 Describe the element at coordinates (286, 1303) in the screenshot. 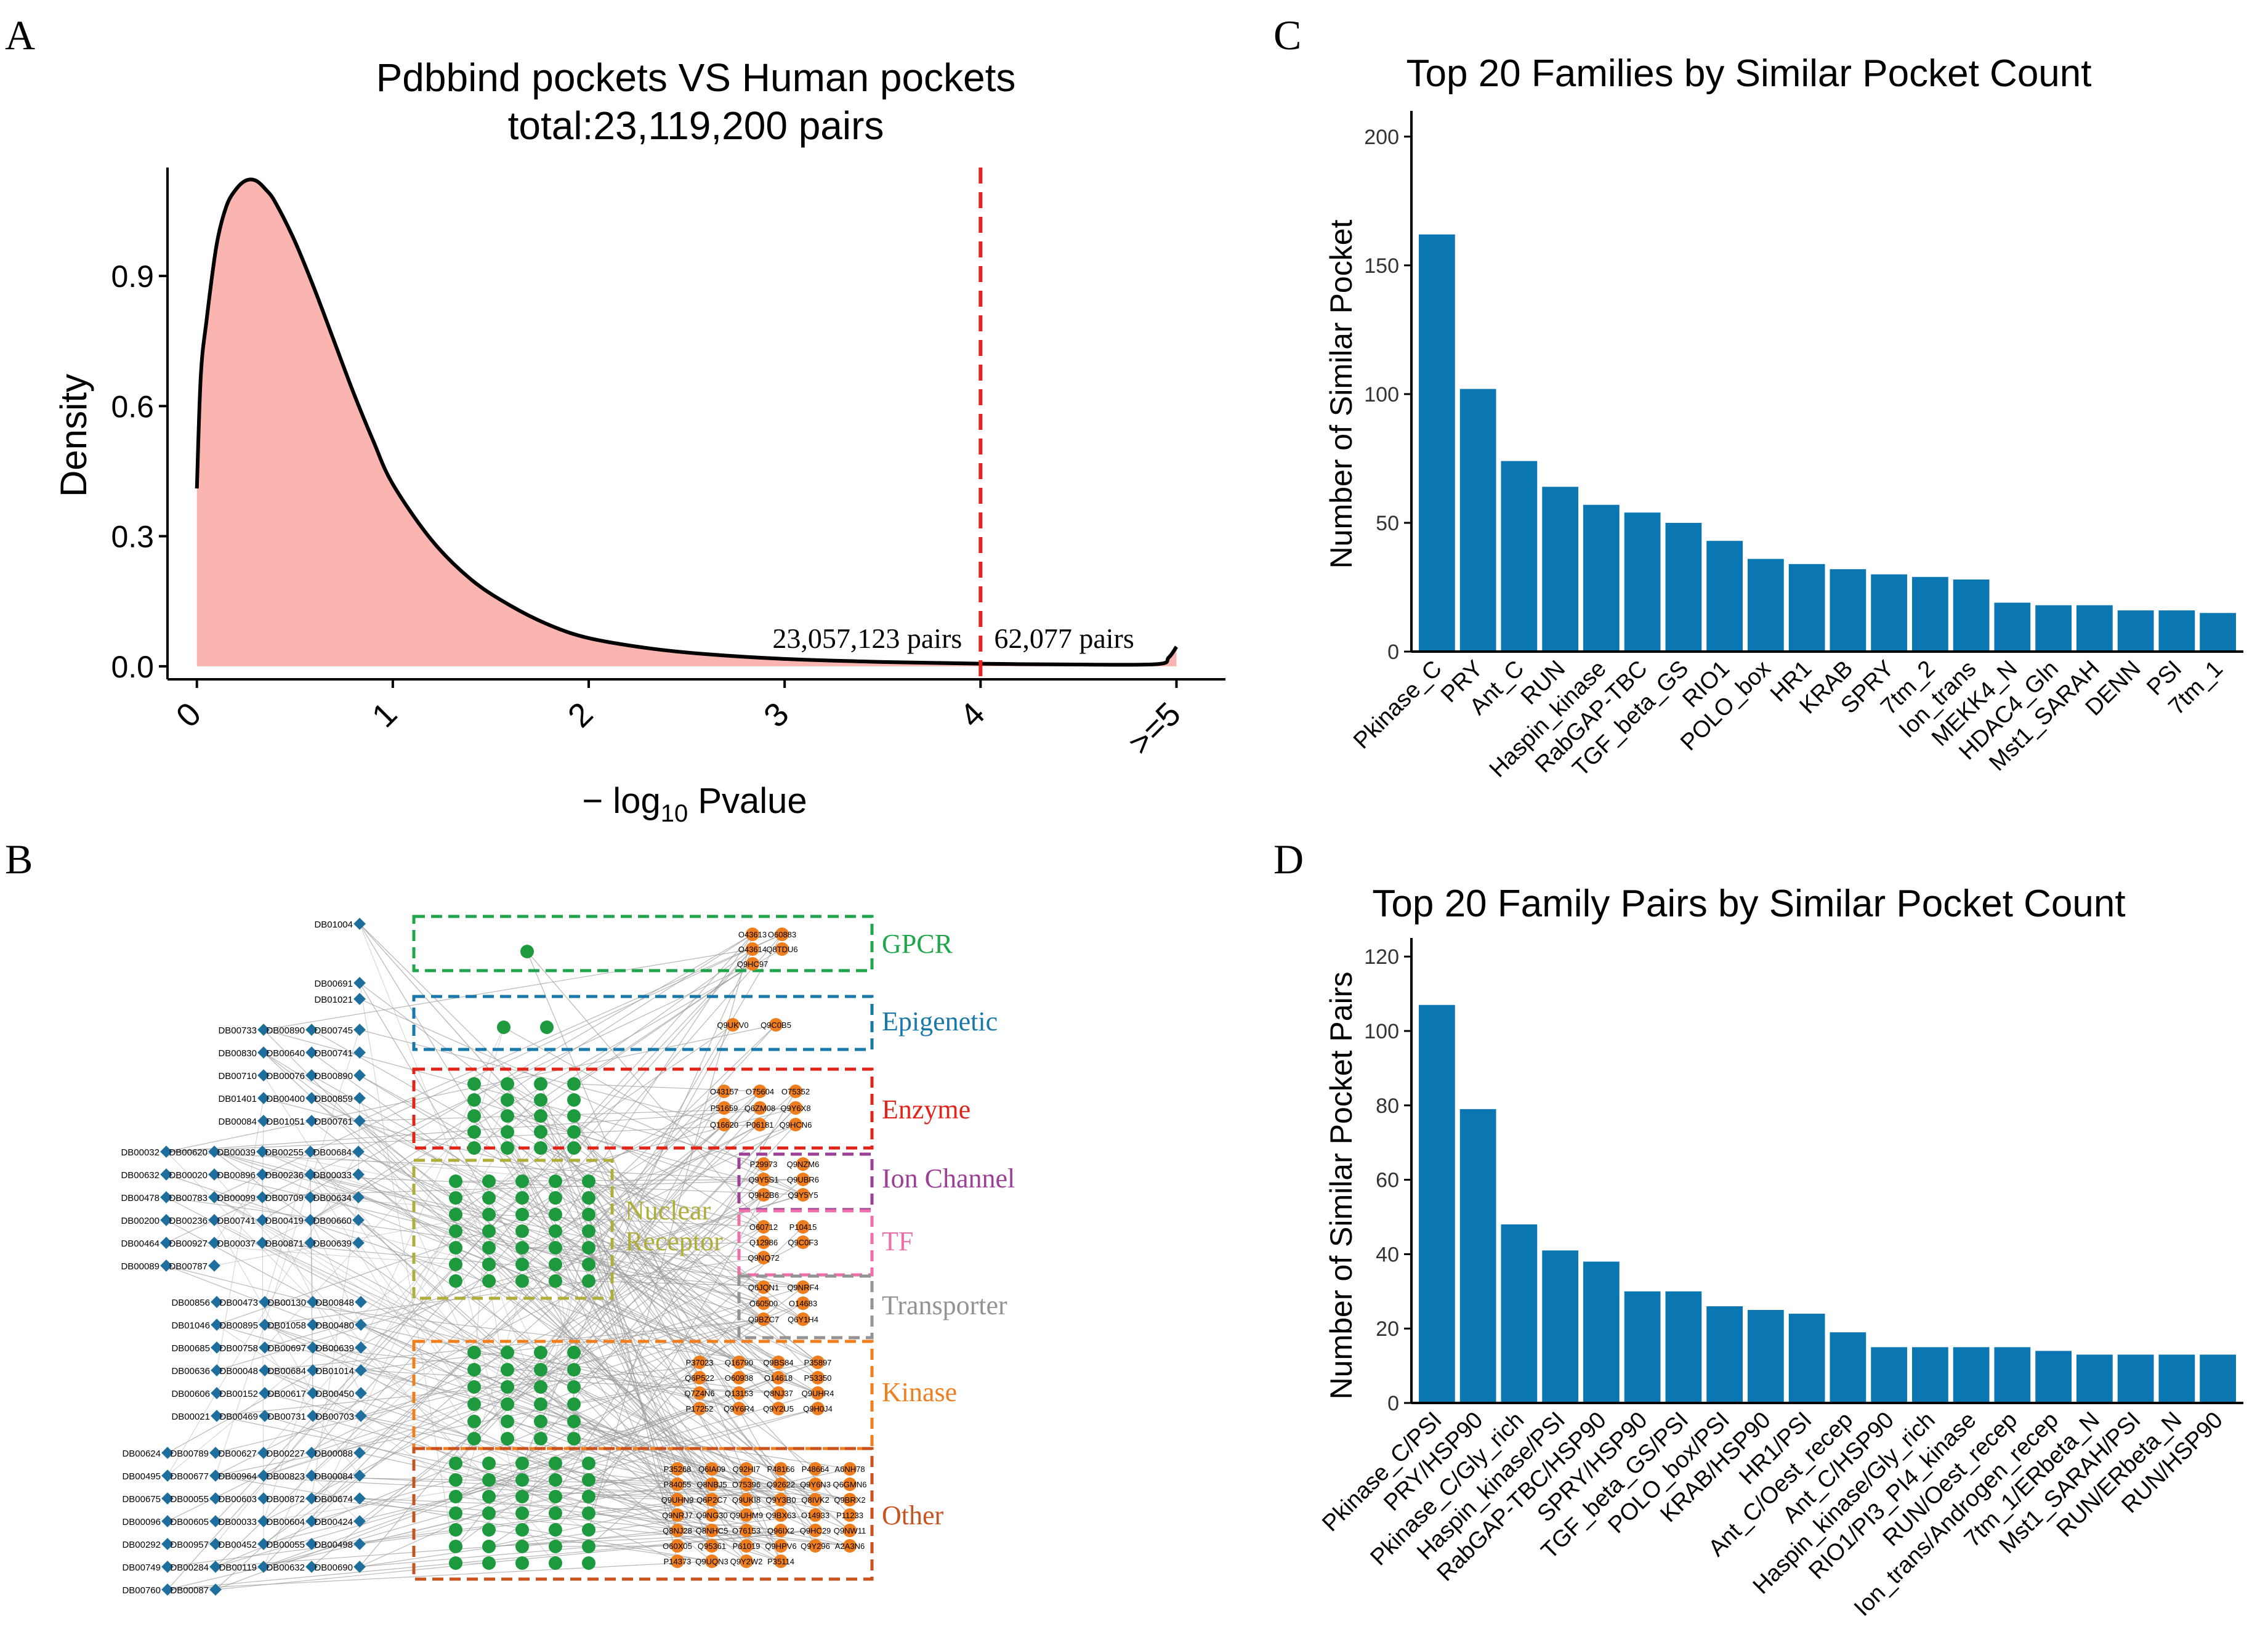

I see `drug-label: DB00130` at that location.